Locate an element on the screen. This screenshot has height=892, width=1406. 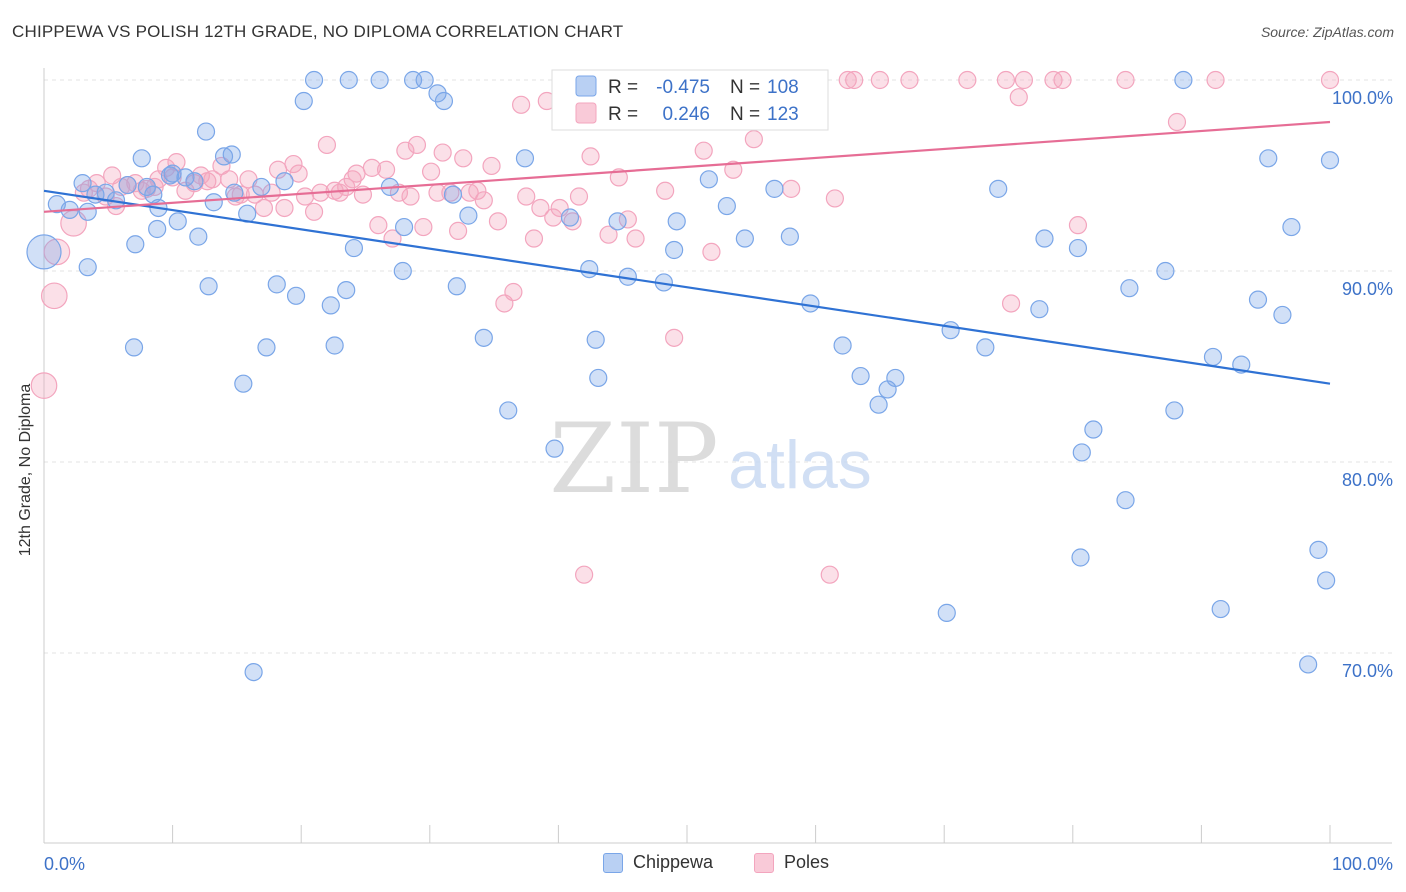
y-tick-label: 80.0% is located at coordinates (1367, 480).